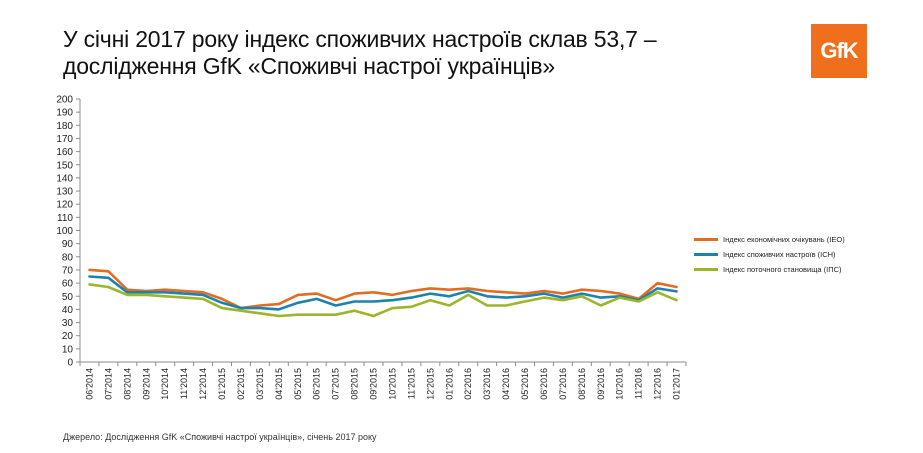  What do you see at coordinates (64, 139) in the screenshot?
I see `y-tick-label: 170` at bounding box center [64, 139].